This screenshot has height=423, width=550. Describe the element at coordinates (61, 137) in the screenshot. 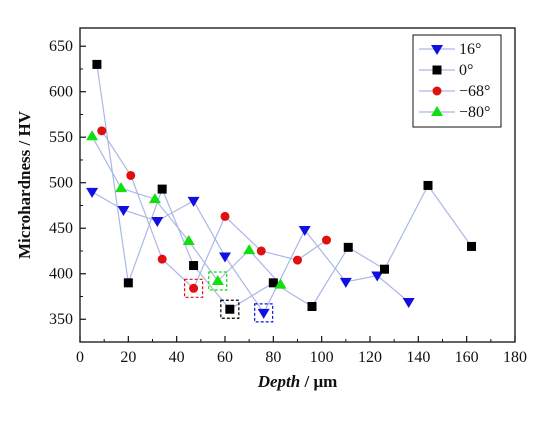

I see `y-tick-label: 550` at that location.